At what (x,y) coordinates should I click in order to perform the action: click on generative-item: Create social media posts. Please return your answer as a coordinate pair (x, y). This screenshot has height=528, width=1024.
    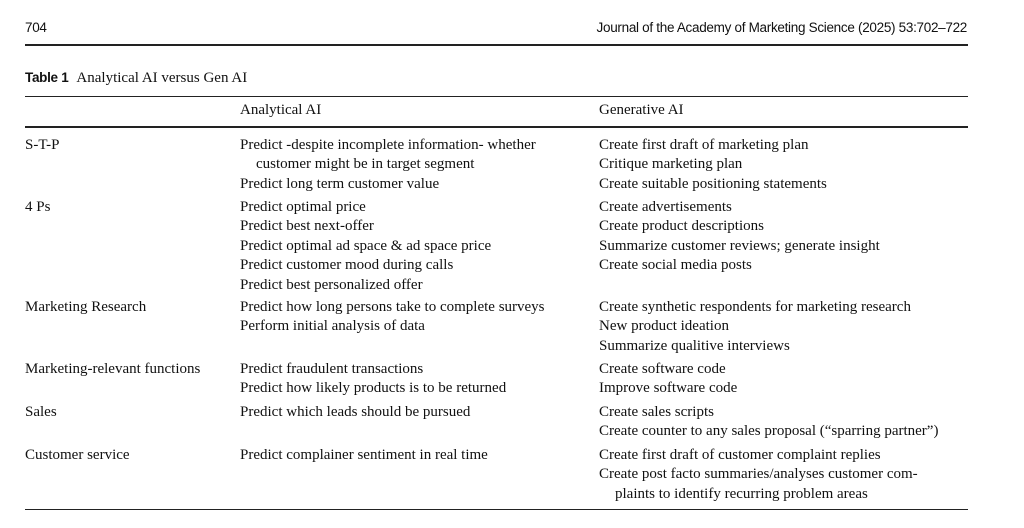
    Looking at the image, I should click on (675, 265).